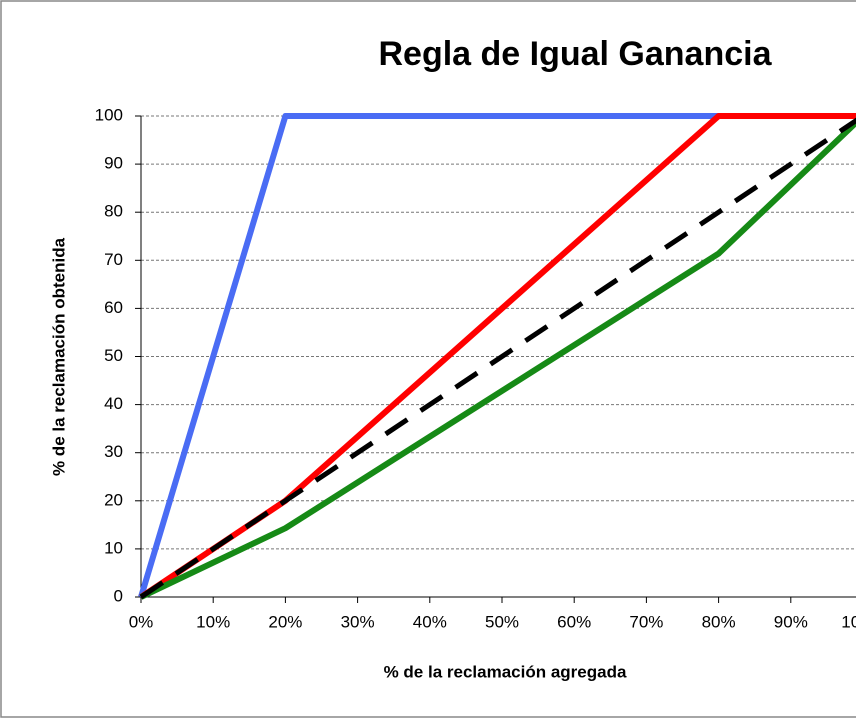 The image size is (856, 725). What do you see at coordinates (113, 451) in the screenshot?
I see `y-tick-label: 30` at bounding box center [113, 451].